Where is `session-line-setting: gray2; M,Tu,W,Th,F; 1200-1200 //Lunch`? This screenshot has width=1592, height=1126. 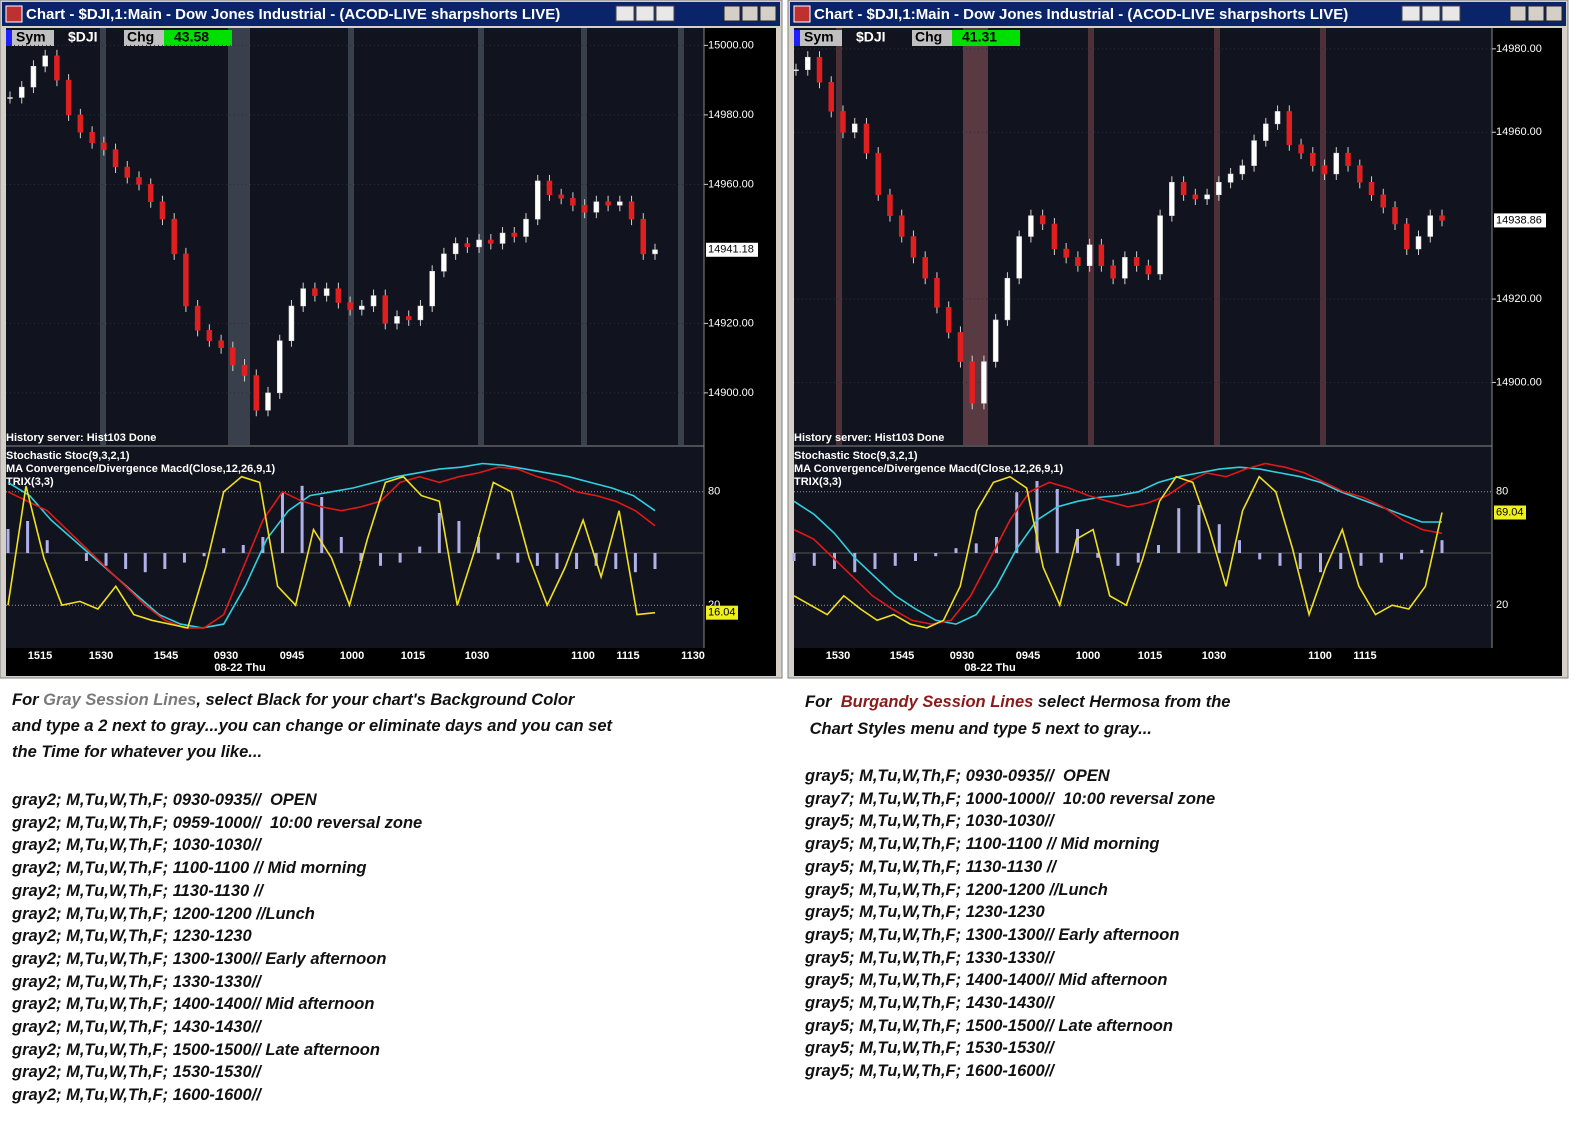 session-line-setting: gray2; M,Tu,W,Th,F; 1200-1200 //Lunch is located at coordinates (163, 913).